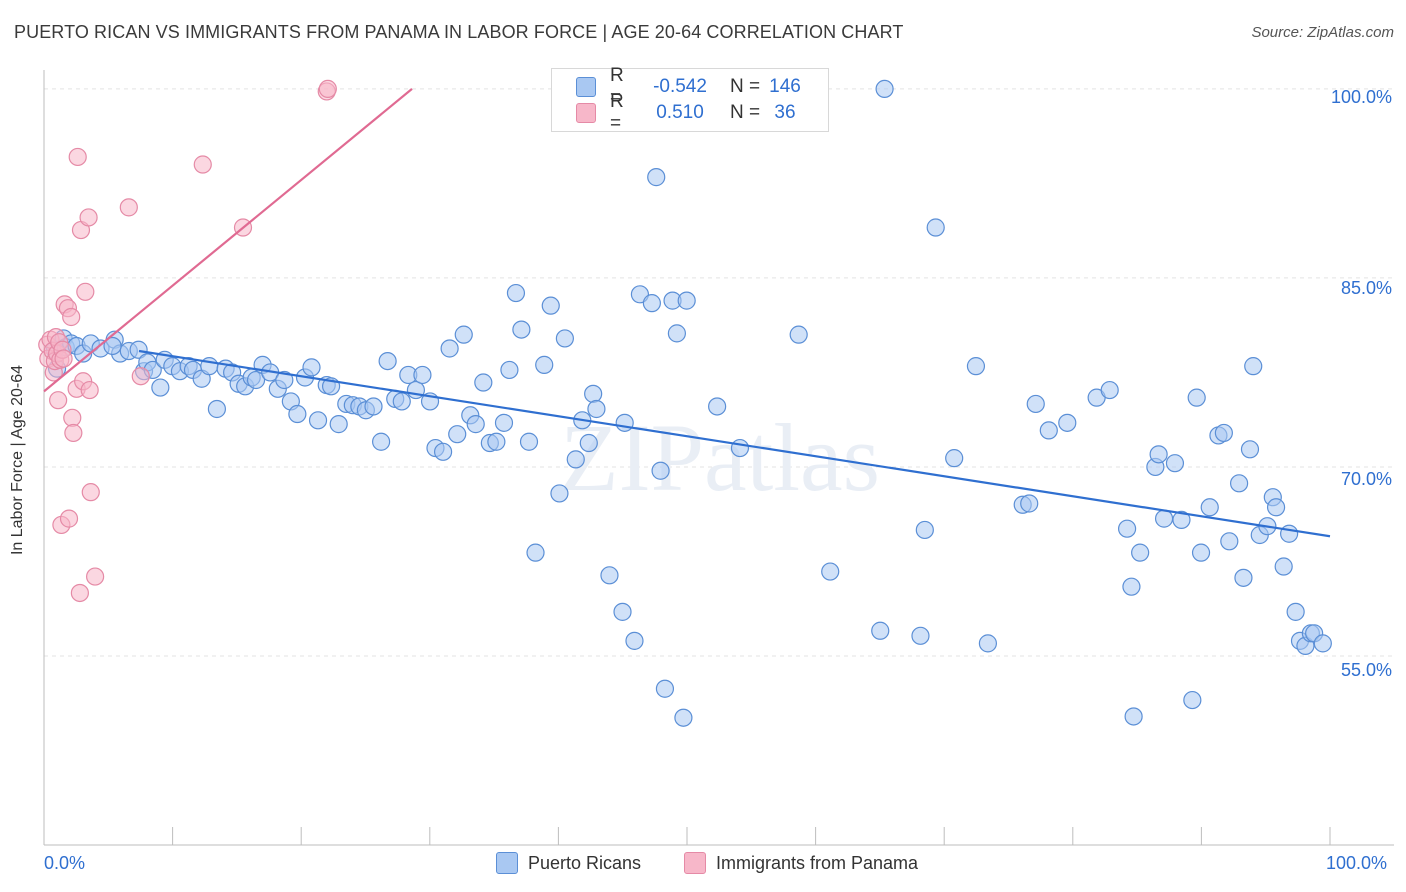 The height and width of the screenshot is (892, 1406). I want to click on legend-r-value: -0.542, so click(680, 86).